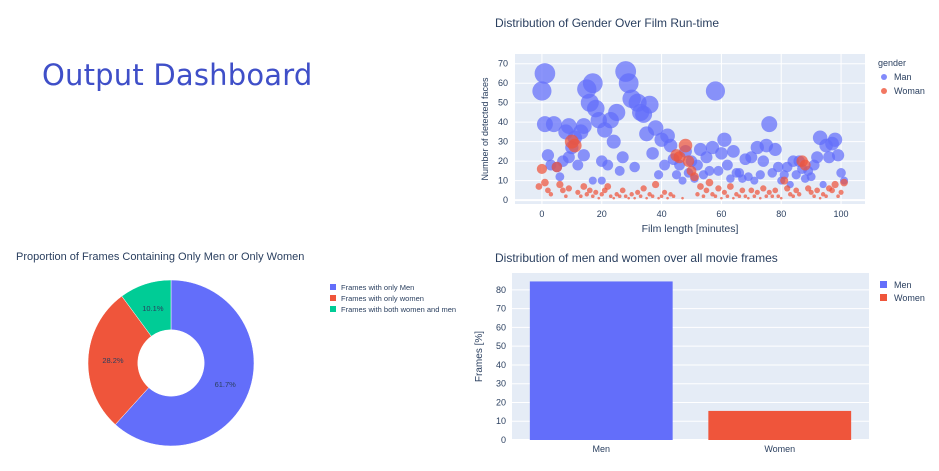 Image resolution: width=939 pixels, height=471 pixels. What do you see at coordinates (479, 356) in the screenshot?
I see `bar-y-axis-label: Frames [%]` at bounding box center [479, 356].